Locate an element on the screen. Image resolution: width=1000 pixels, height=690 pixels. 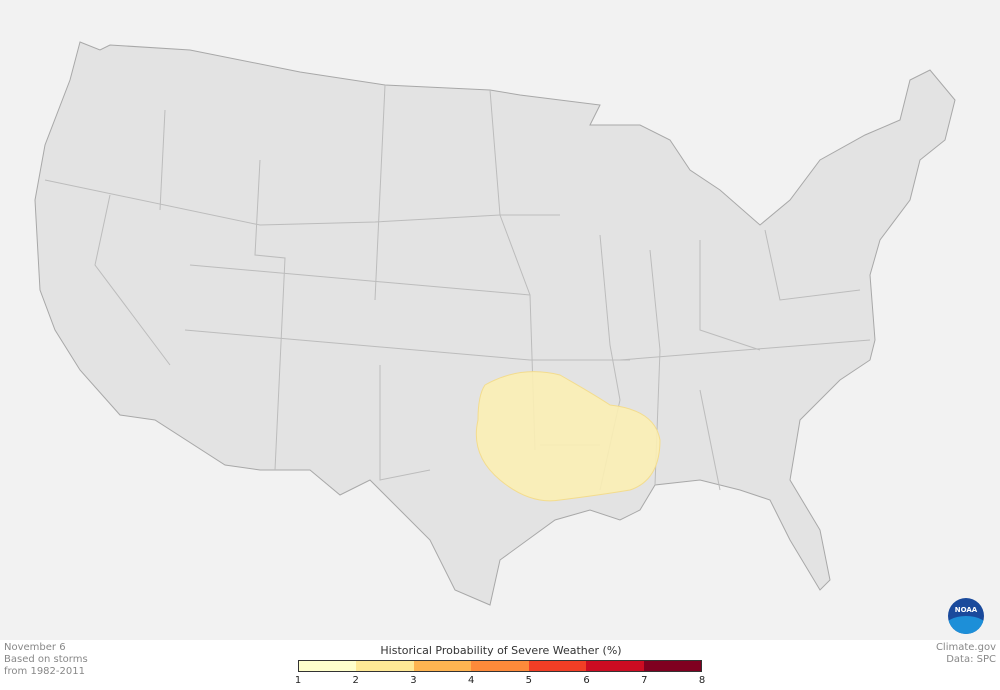
credits-block: Climate.gov Data: SPC is located at coordinates (966, 654).